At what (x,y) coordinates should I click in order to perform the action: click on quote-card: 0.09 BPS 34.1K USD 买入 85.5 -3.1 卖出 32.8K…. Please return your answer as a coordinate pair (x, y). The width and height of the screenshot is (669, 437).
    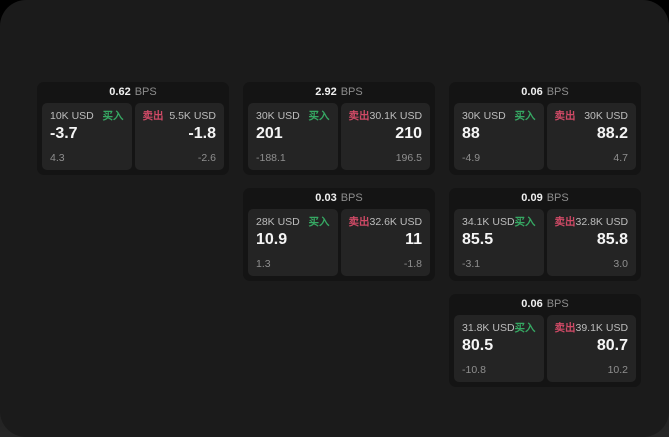
    Looking at the image, I should click on (545, 234).